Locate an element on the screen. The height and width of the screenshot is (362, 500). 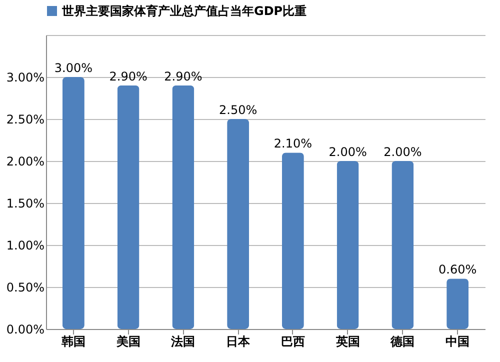
data-label: 3.00% is located at coordinates (73, 68).